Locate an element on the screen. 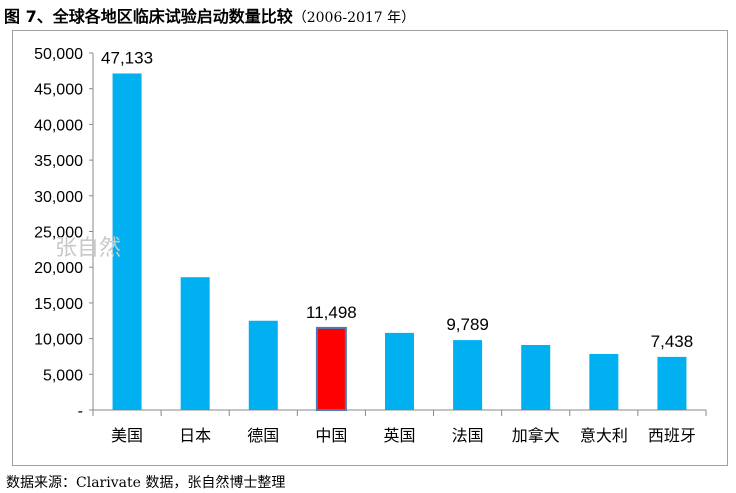 This screenshot has height=493, width=736. y-tick-label: 5,000 is located at coordinates (63, 375).